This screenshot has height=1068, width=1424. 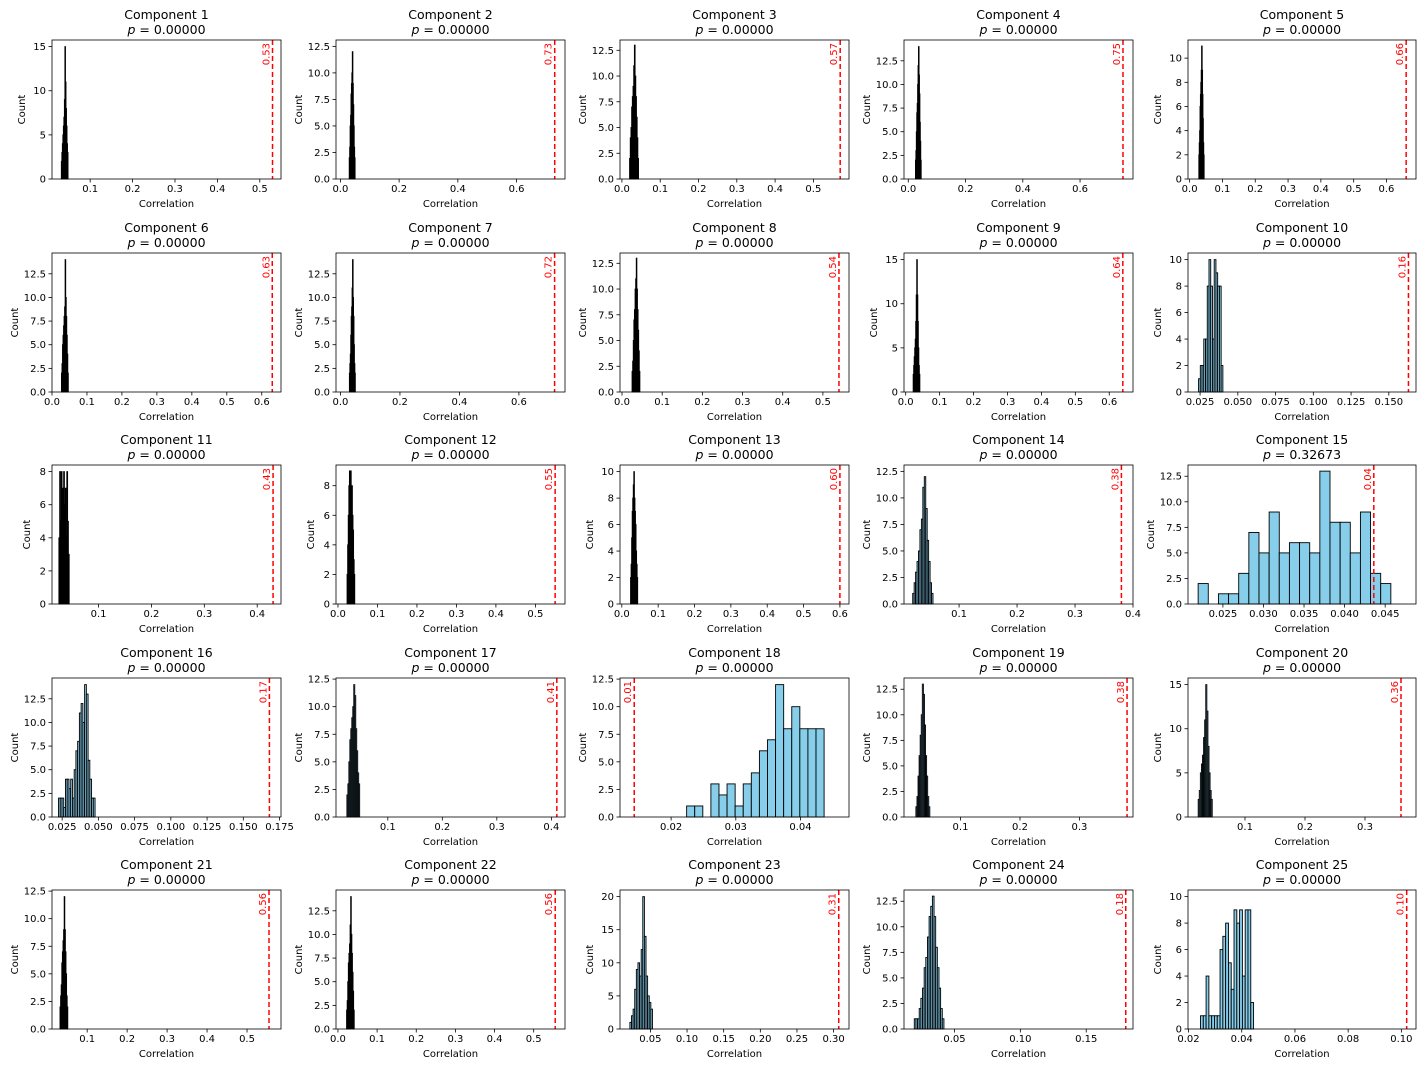 What do you see at coordinates (449, 879) in the screenshot?
I see `panel-22-subtitle: p = 0.00000` at bounding box center [449, 879].